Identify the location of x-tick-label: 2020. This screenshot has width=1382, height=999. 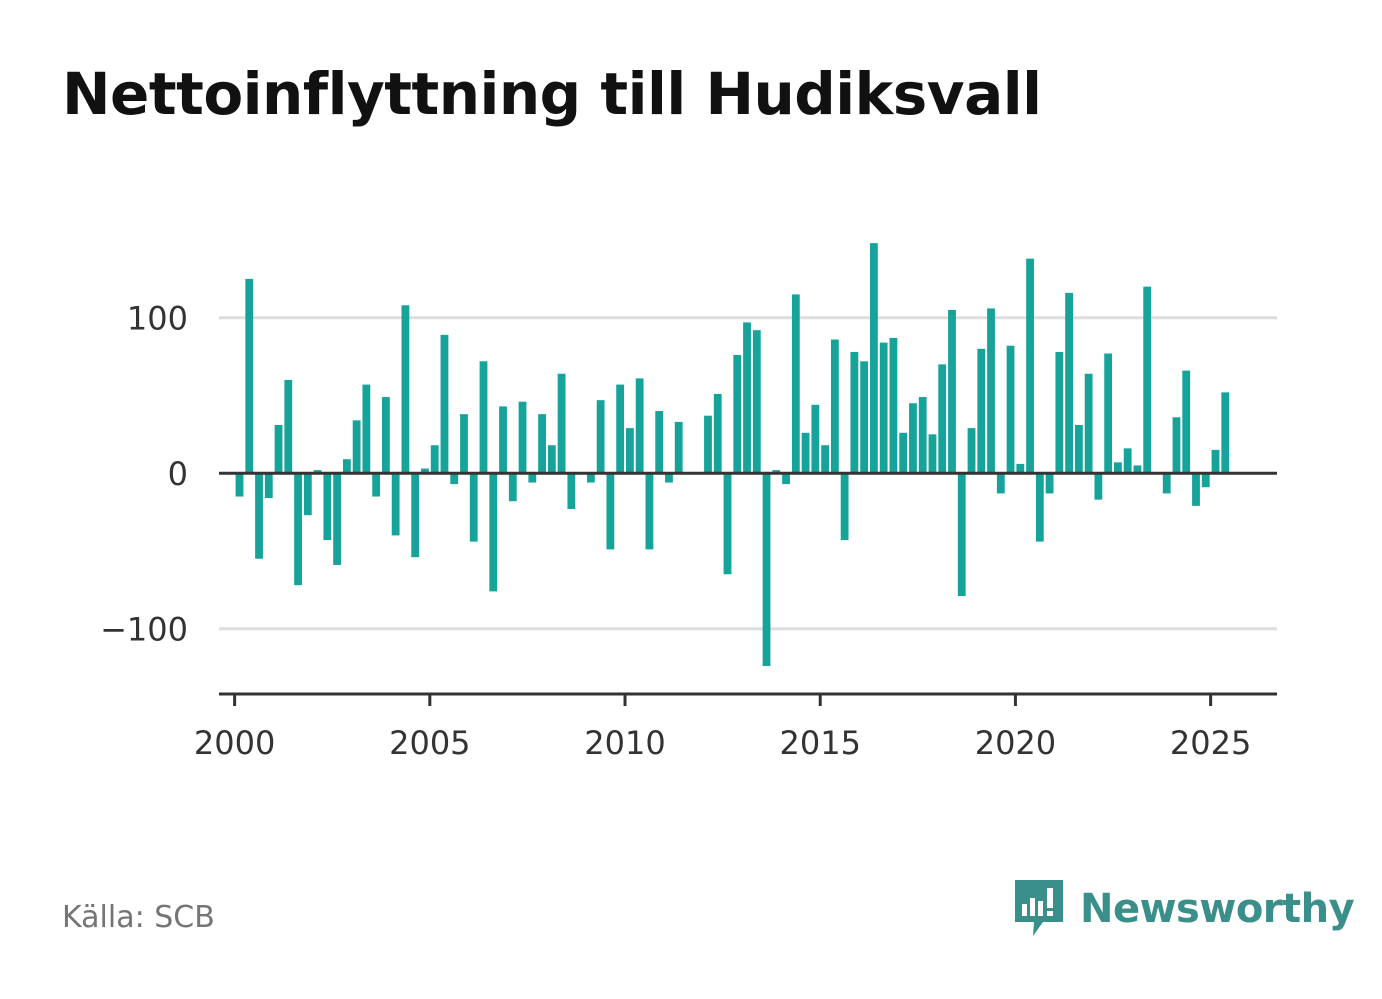
(1015, 743).